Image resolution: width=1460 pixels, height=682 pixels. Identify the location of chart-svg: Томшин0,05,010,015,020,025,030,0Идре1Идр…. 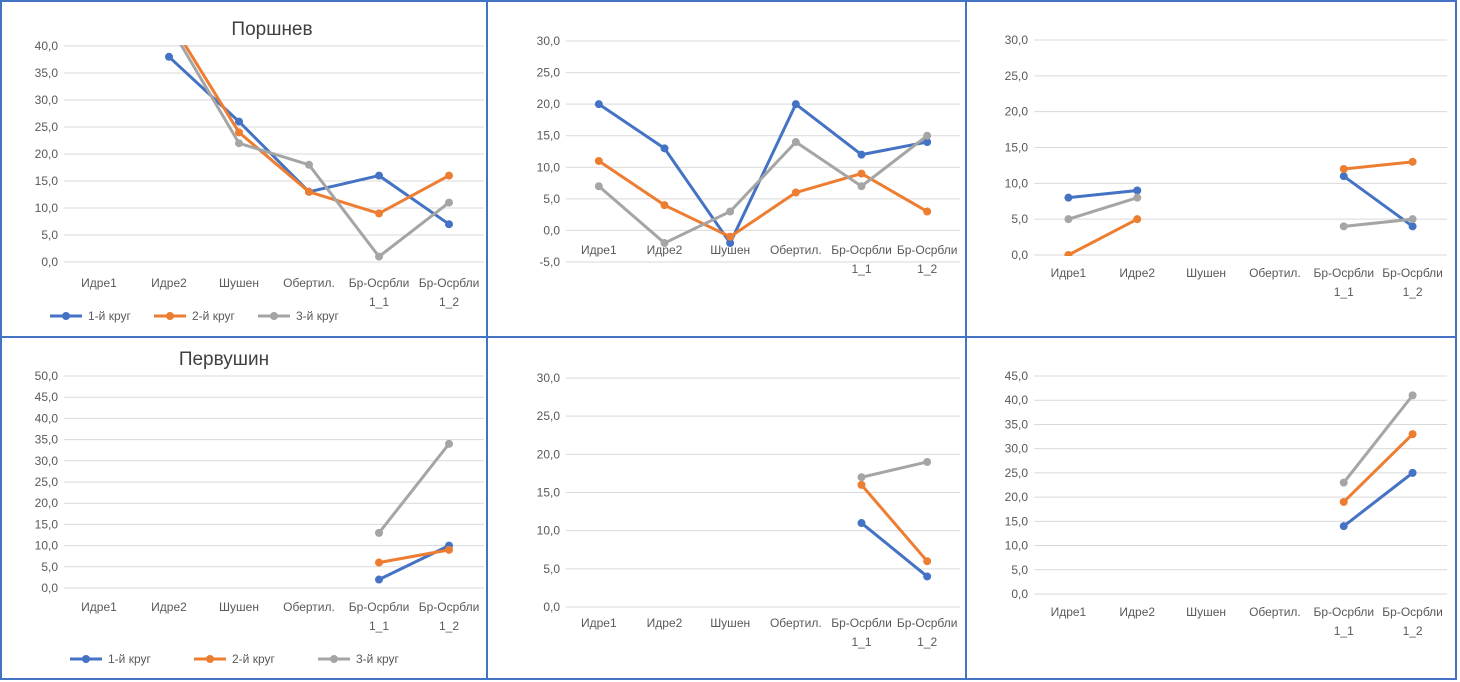
(1226, 166).